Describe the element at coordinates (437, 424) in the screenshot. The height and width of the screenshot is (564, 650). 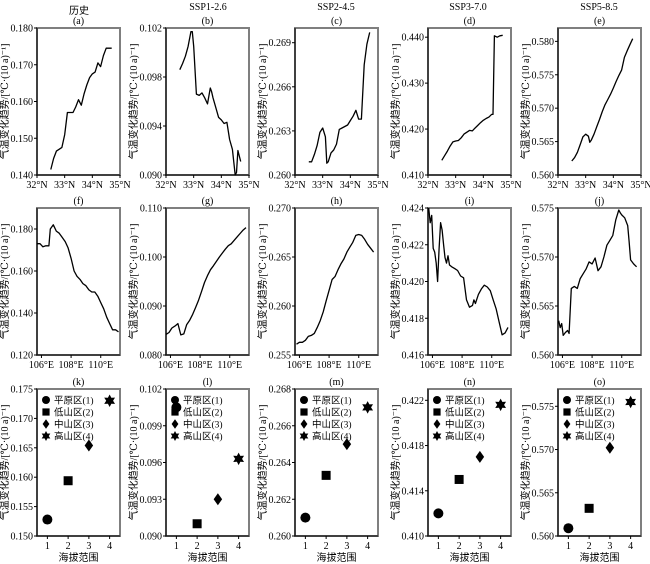
I see `legend-mid-mountain-marker` at that location.